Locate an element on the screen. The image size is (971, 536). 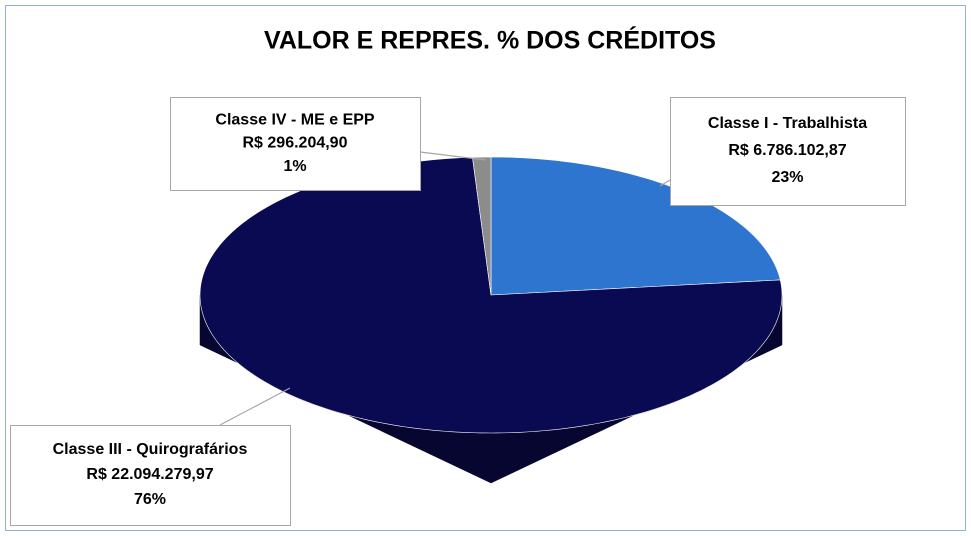
slice-value-label: R$ 22.094.279,97 is located at coordinates (149, 474).